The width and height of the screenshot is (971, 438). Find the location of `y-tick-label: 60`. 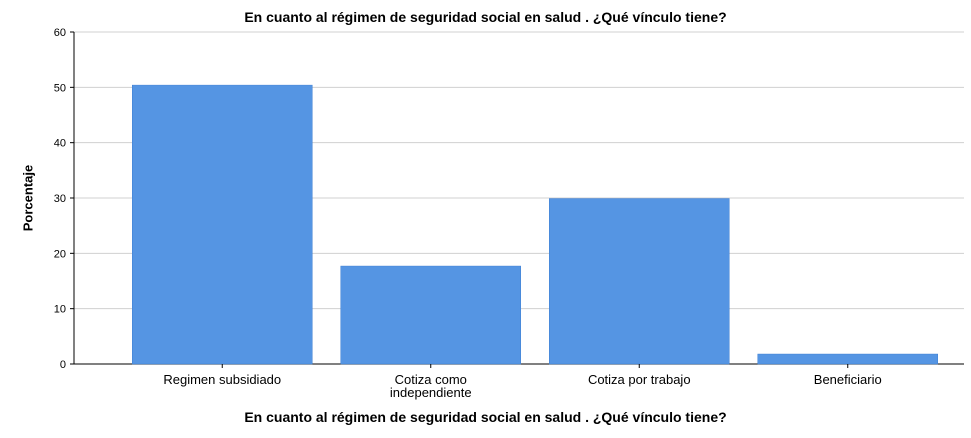

y-tick-label: 60 is located at coordinates (60, 33).